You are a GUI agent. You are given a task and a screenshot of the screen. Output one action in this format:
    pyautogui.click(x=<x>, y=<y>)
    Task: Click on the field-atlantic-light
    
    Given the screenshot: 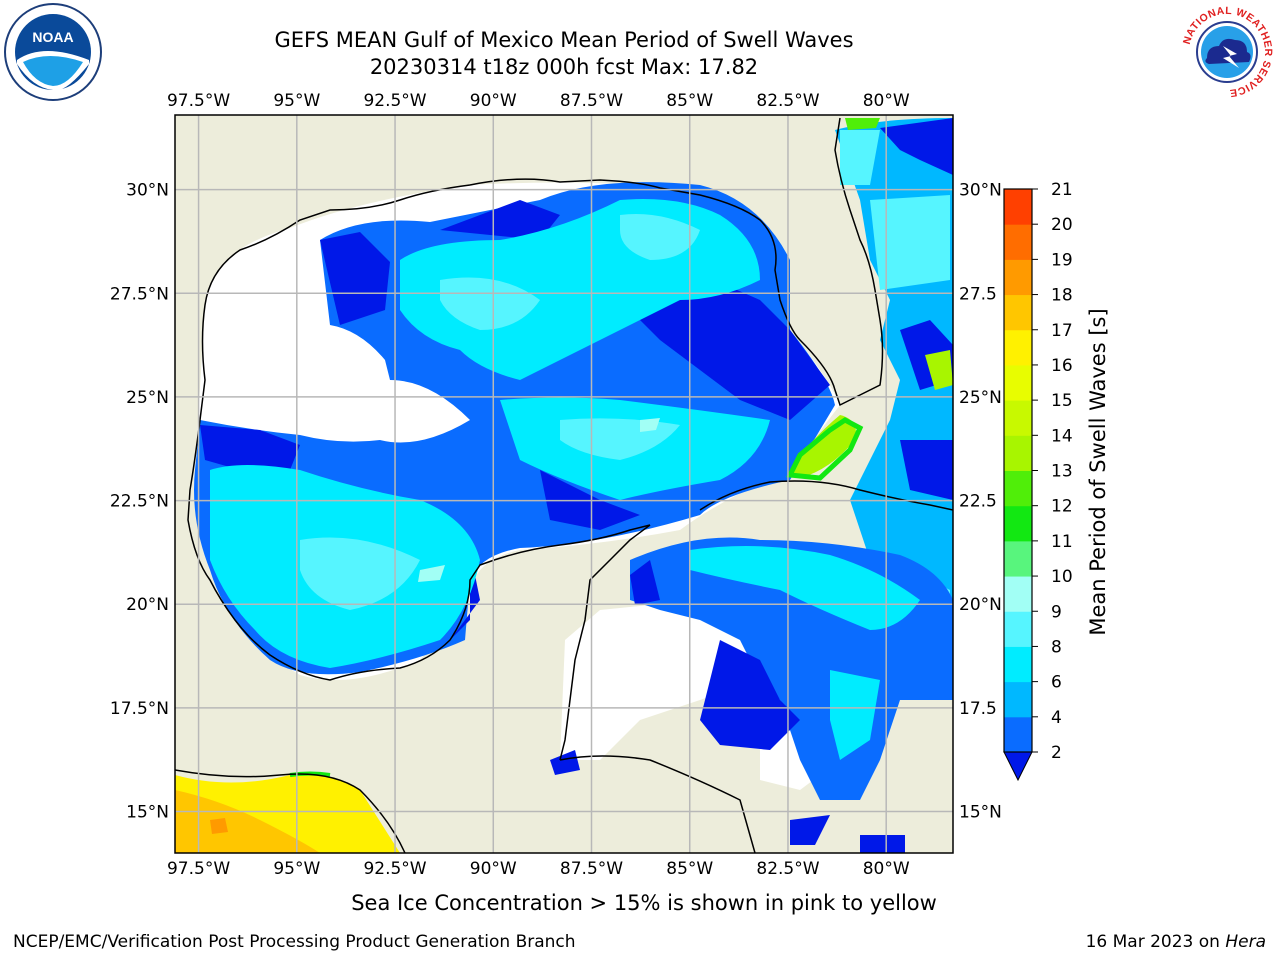 What is the action you would take?
    pyautogui.click(x=895, y=385)
    